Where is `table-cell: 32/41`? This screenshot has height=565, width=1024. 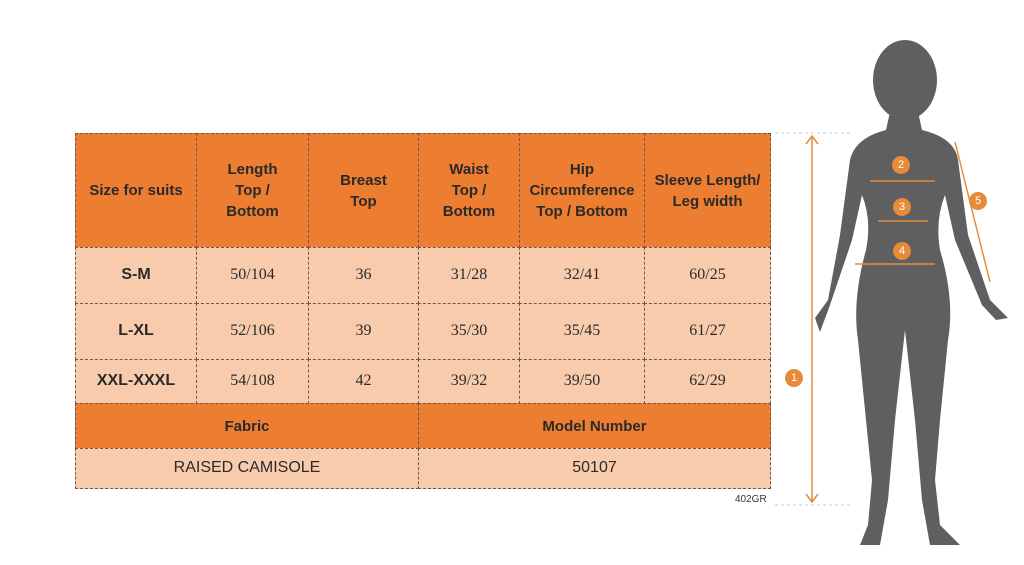 table-cell: 32/41 is located at coordinates (582, 275).